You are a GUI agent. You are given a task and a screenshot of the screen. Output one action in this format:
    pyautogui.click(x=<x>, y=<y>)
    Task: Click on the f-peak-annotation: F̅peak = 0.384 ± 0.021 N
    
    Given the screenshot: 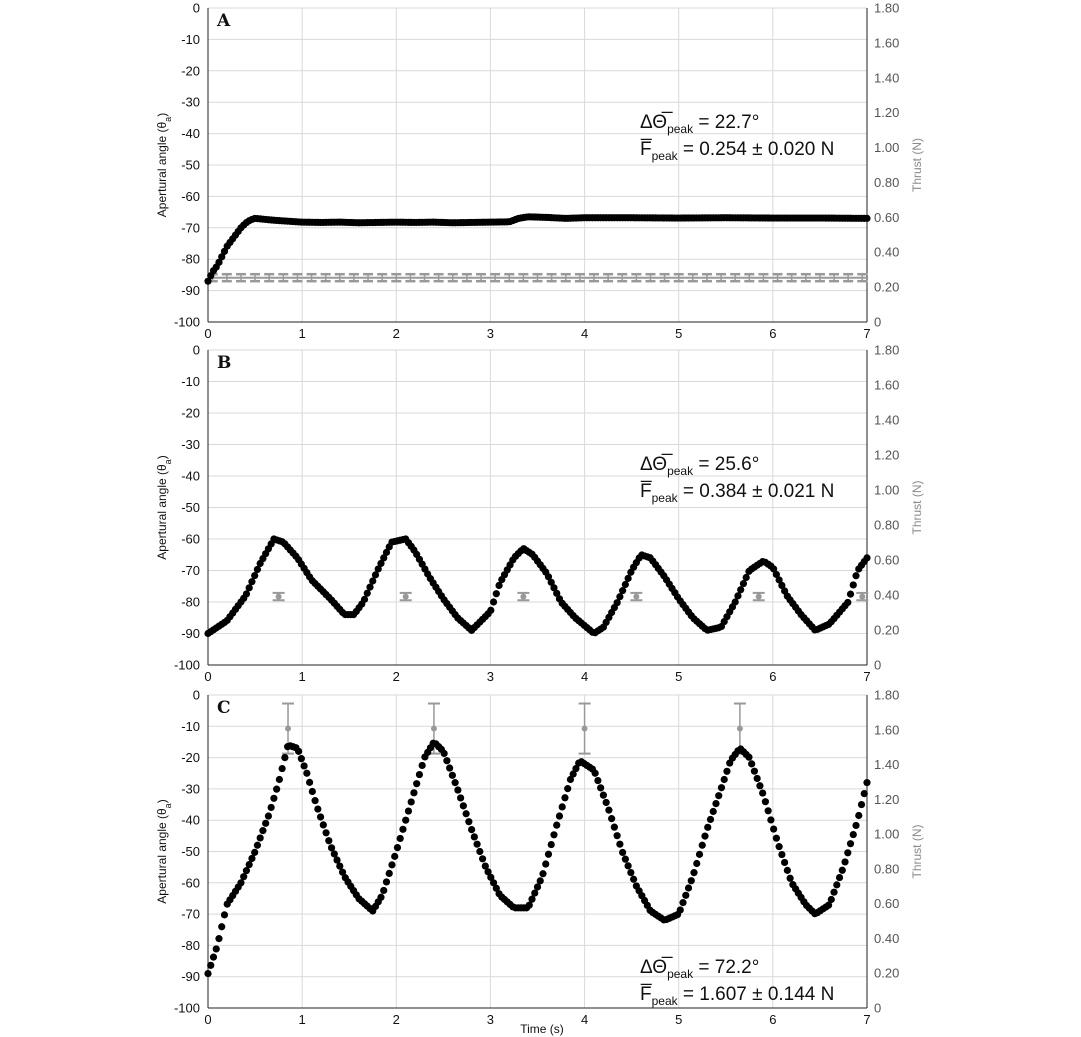 What is the action you would take?
    pyautogui.click(x=737, y=493)
    